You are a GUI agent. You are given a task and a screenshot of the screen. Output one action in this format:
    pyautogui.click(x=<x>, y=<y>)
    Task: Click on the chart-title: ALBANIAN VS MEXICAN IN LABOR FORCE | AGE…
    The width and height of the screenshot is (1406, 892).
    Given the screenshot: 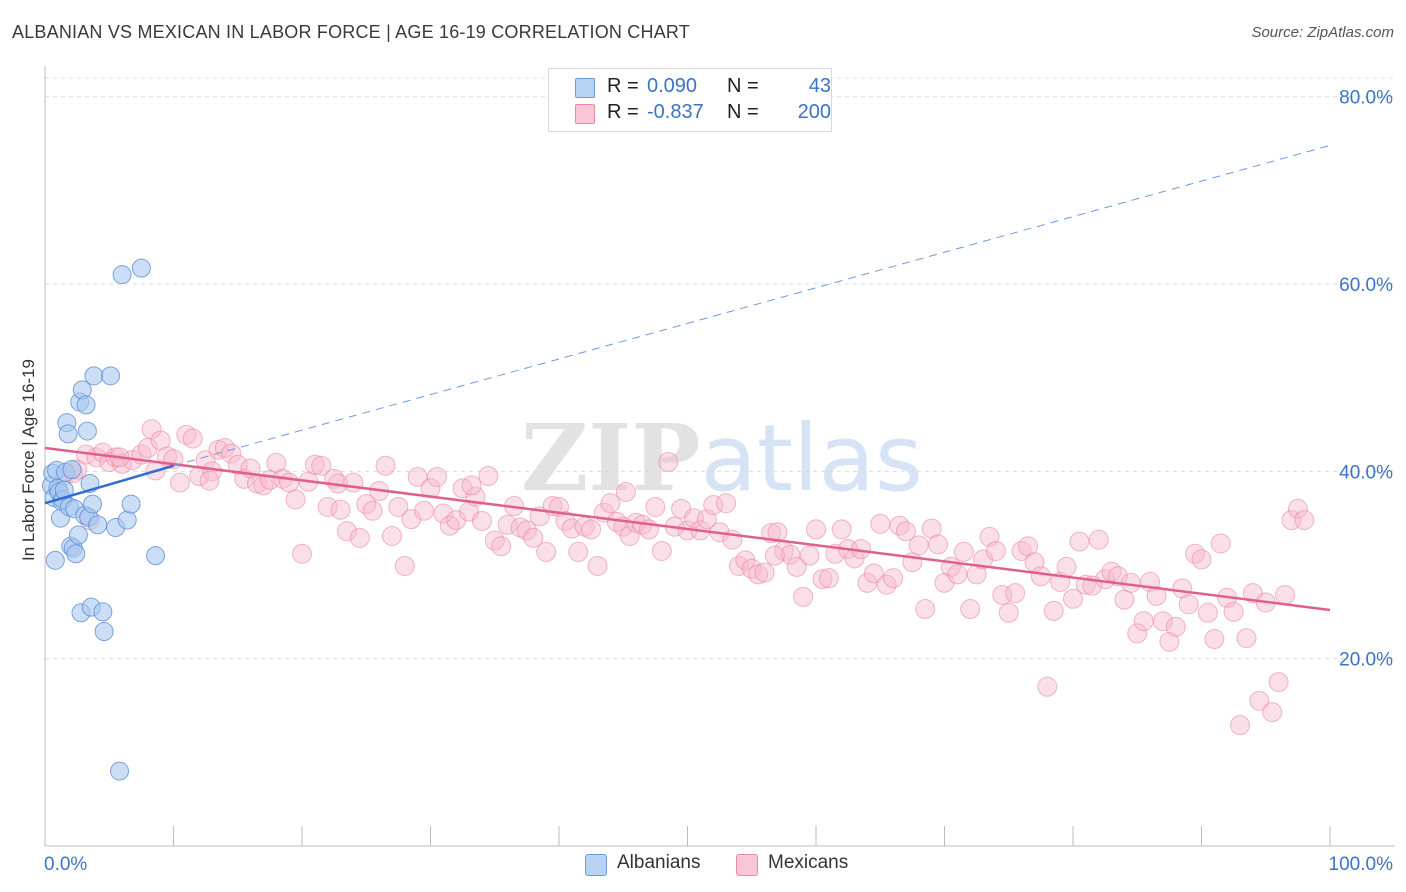 What is the action you would take?
    pyautogui.click(x=351, y=32)
    